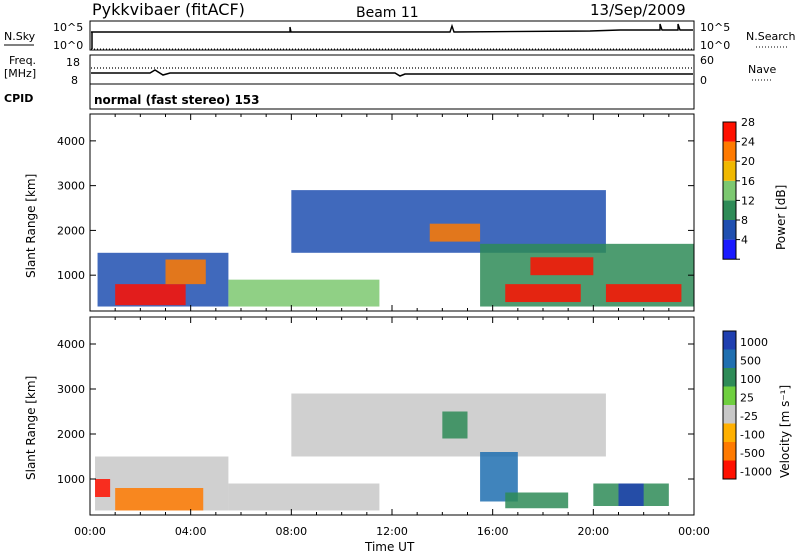  I want to click on cpid-label: CPID, so click(18, 98).